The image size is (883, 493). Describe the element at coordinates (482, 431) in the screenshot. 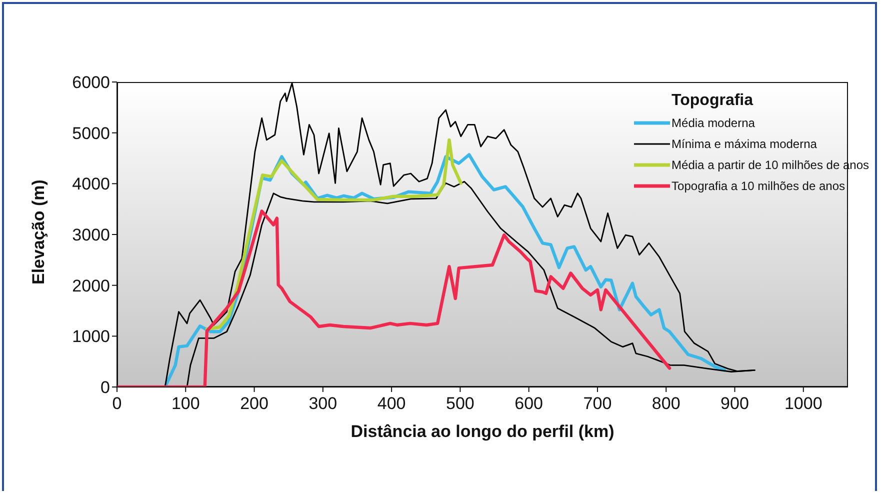

I see `x-axis-title: Distância ao longo do perfil (km)` at that location.